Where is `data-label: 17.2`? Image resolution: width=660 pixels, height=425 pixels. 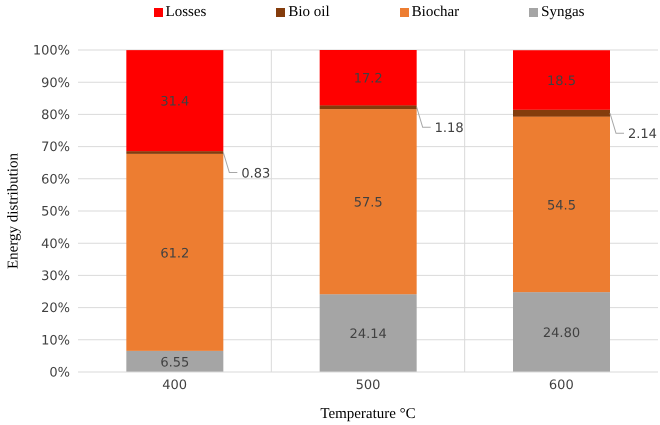 data-label: 17.2 is located at coordinates (368, 79).